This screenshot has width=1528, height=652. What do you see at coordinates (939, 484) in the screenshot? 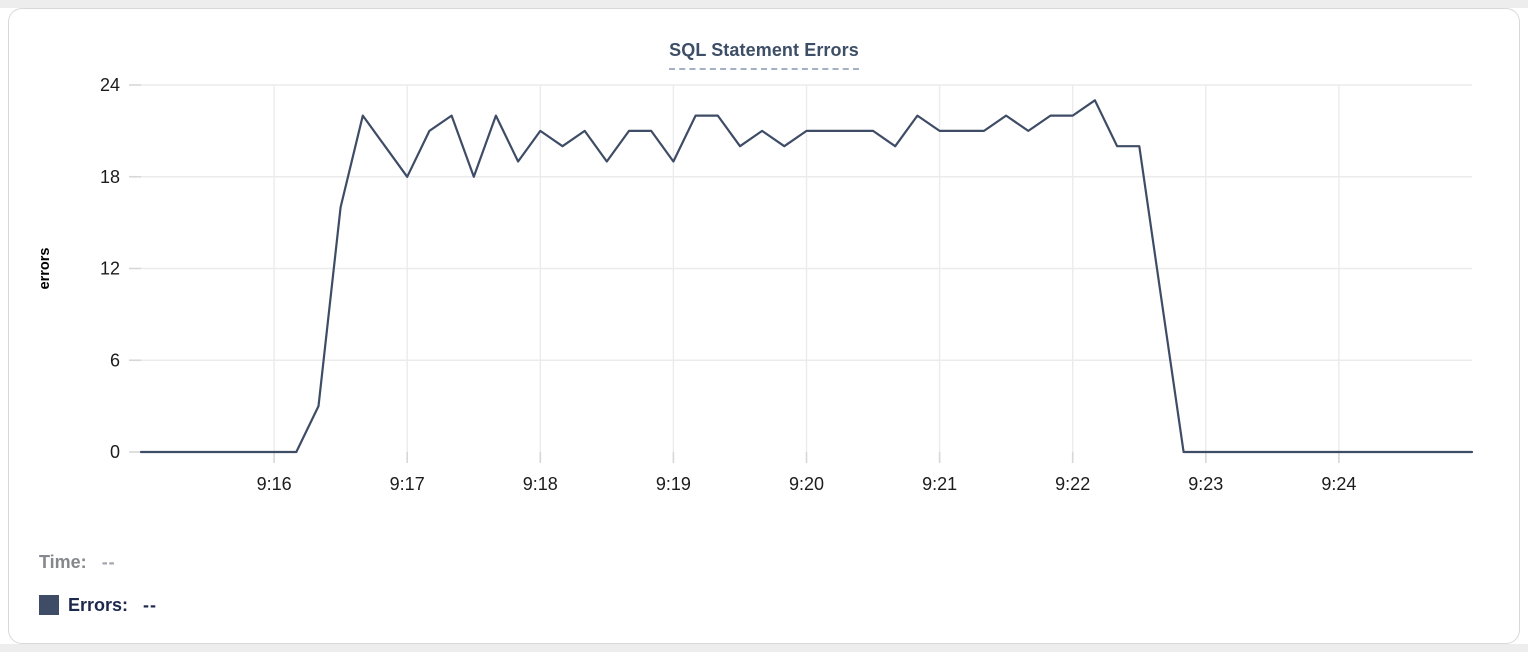
I see `x-axis-tick-label: 9:21` at bounding box center [939, 484].